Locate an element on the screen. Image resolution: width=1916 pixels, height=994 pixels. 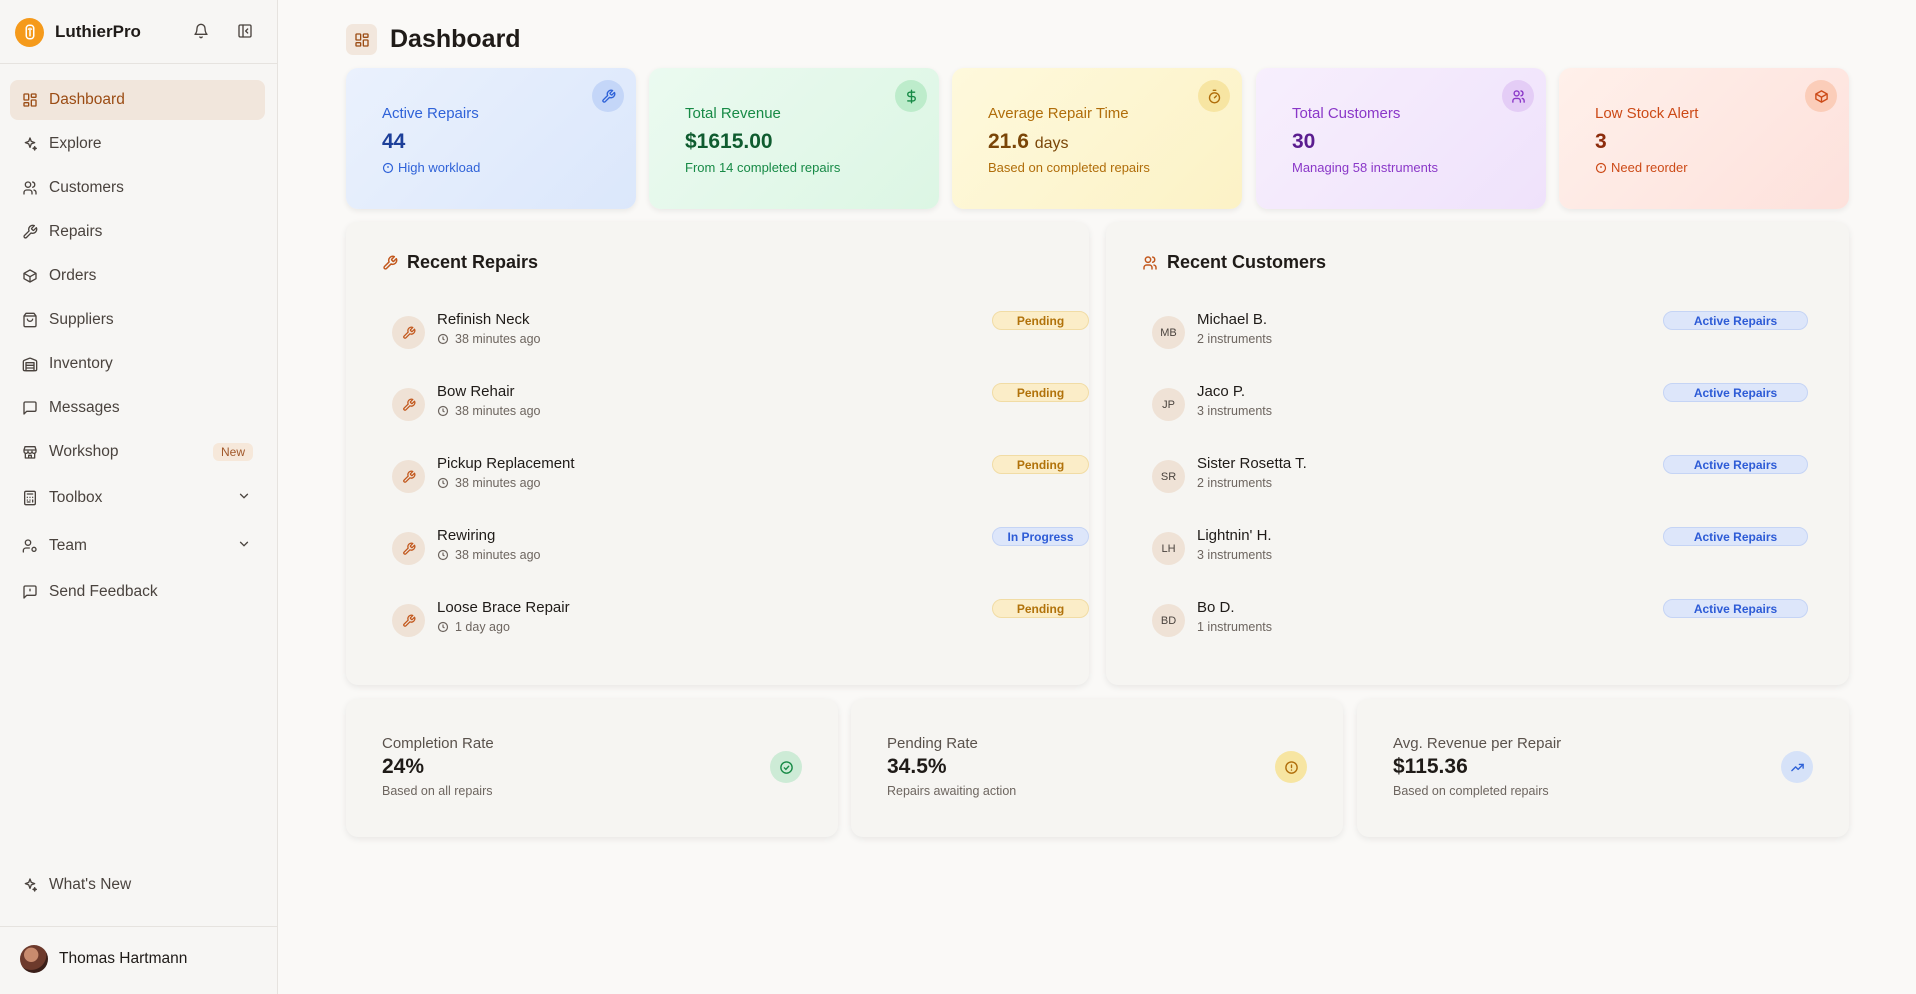
guitar-logo-icon is located at coordinates (29, 32).